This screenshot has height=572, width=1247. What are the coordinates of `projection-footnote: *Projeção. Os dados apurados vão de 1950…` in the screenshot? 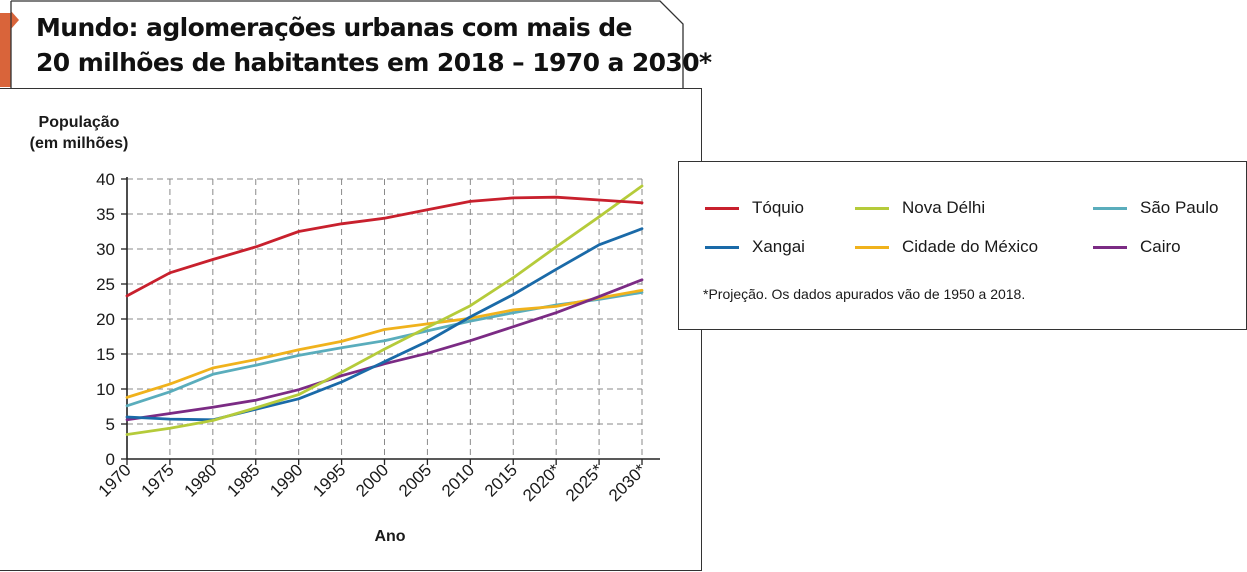 It's located at (864, 294).